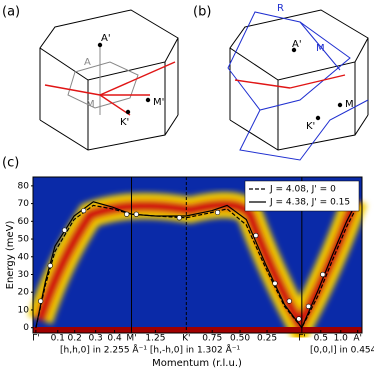 The image size is (374, 369). What do you see at coordinates (24, 310) in the screenshot?
I see `y-tick-label: 10` at bounding box center [24, 310].